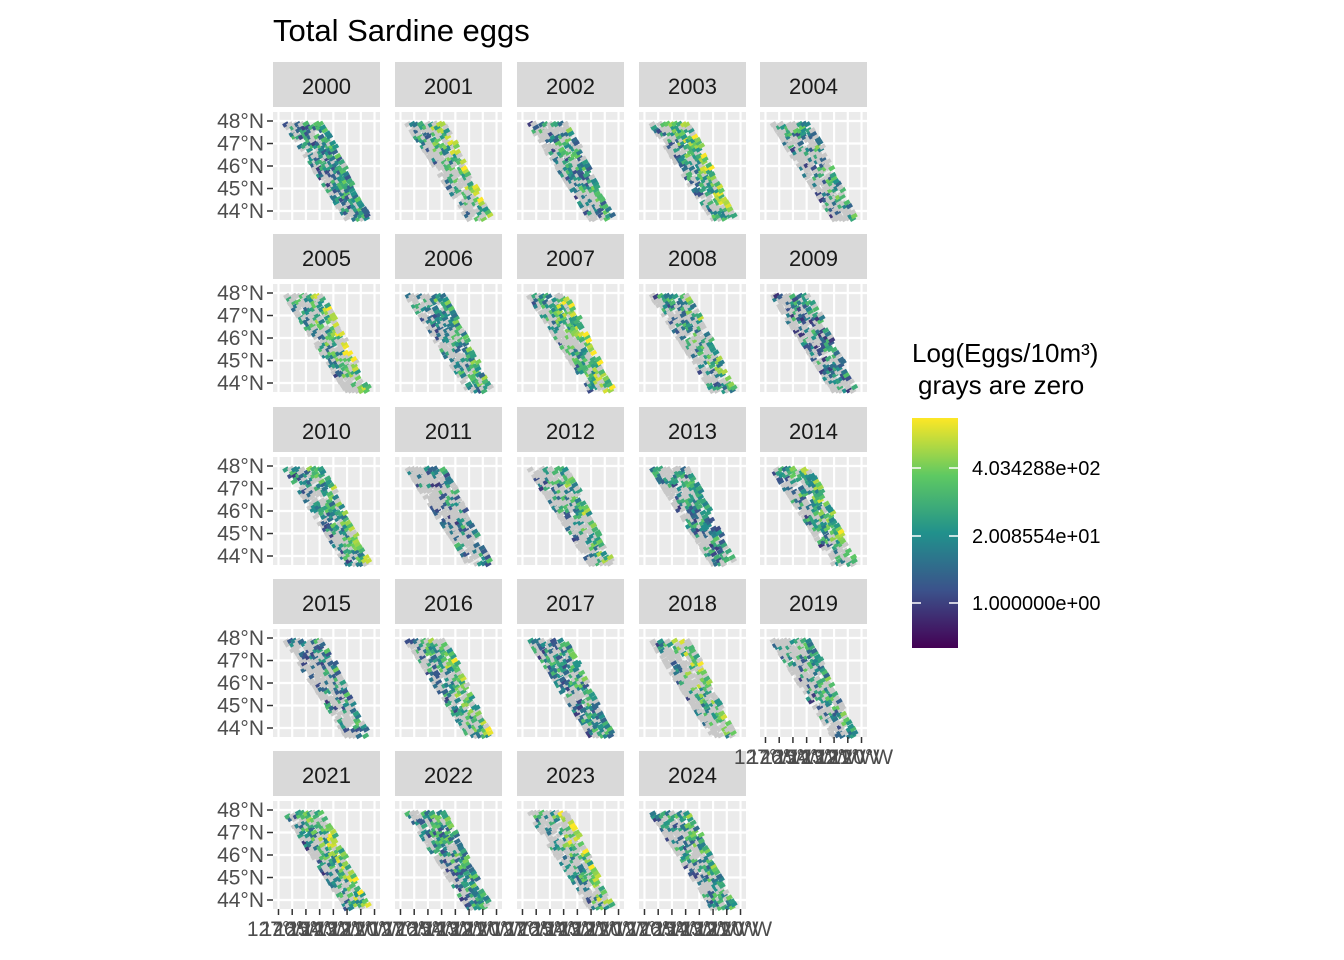 The height and width of the screenshot is (960, 1344). Describe the element at coordinates (326, 431) in the screenshot. I see `strip-label: 2010` at that location.